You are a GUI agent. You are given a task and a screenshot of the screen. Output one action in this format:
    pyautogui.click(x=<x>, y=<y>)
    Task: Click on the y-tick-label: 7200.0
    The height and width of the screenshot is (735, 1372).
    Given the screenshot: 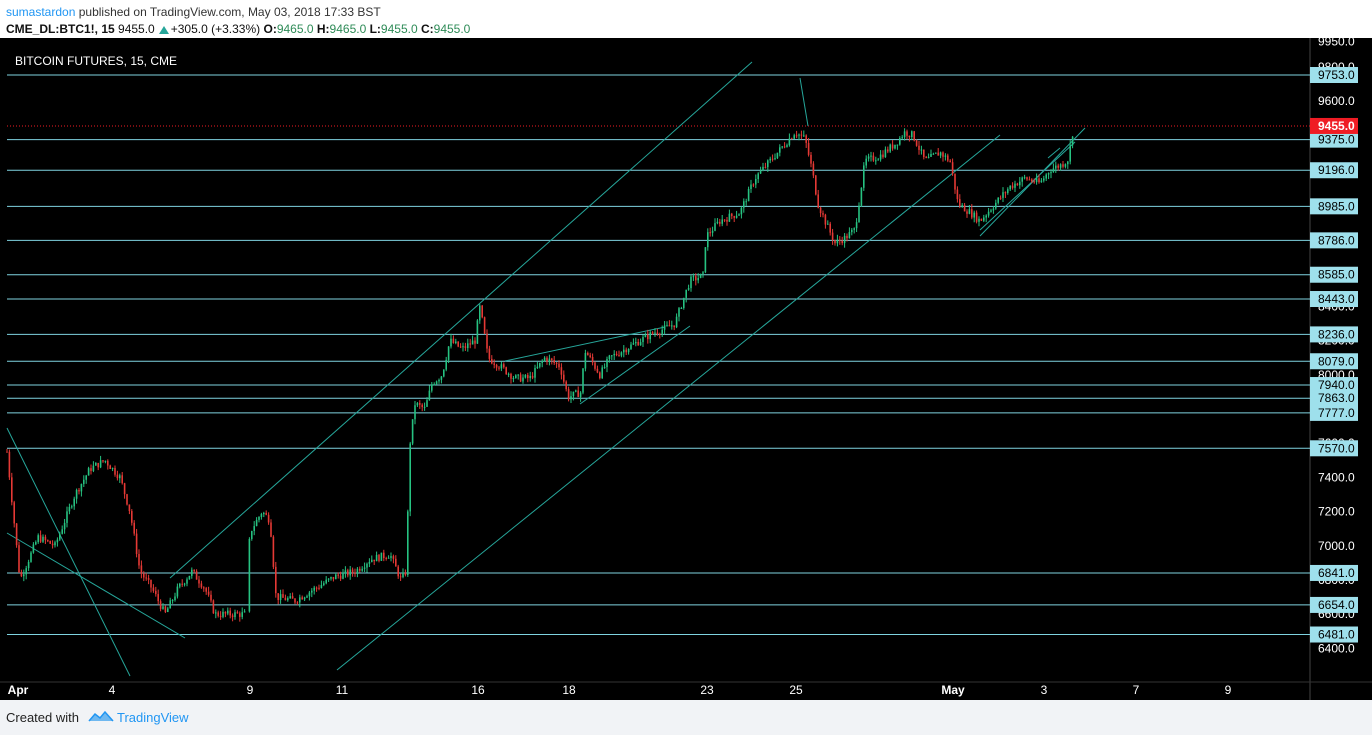 What is the action you would take?
    pyautogui.click(x=1336, y=512)
    